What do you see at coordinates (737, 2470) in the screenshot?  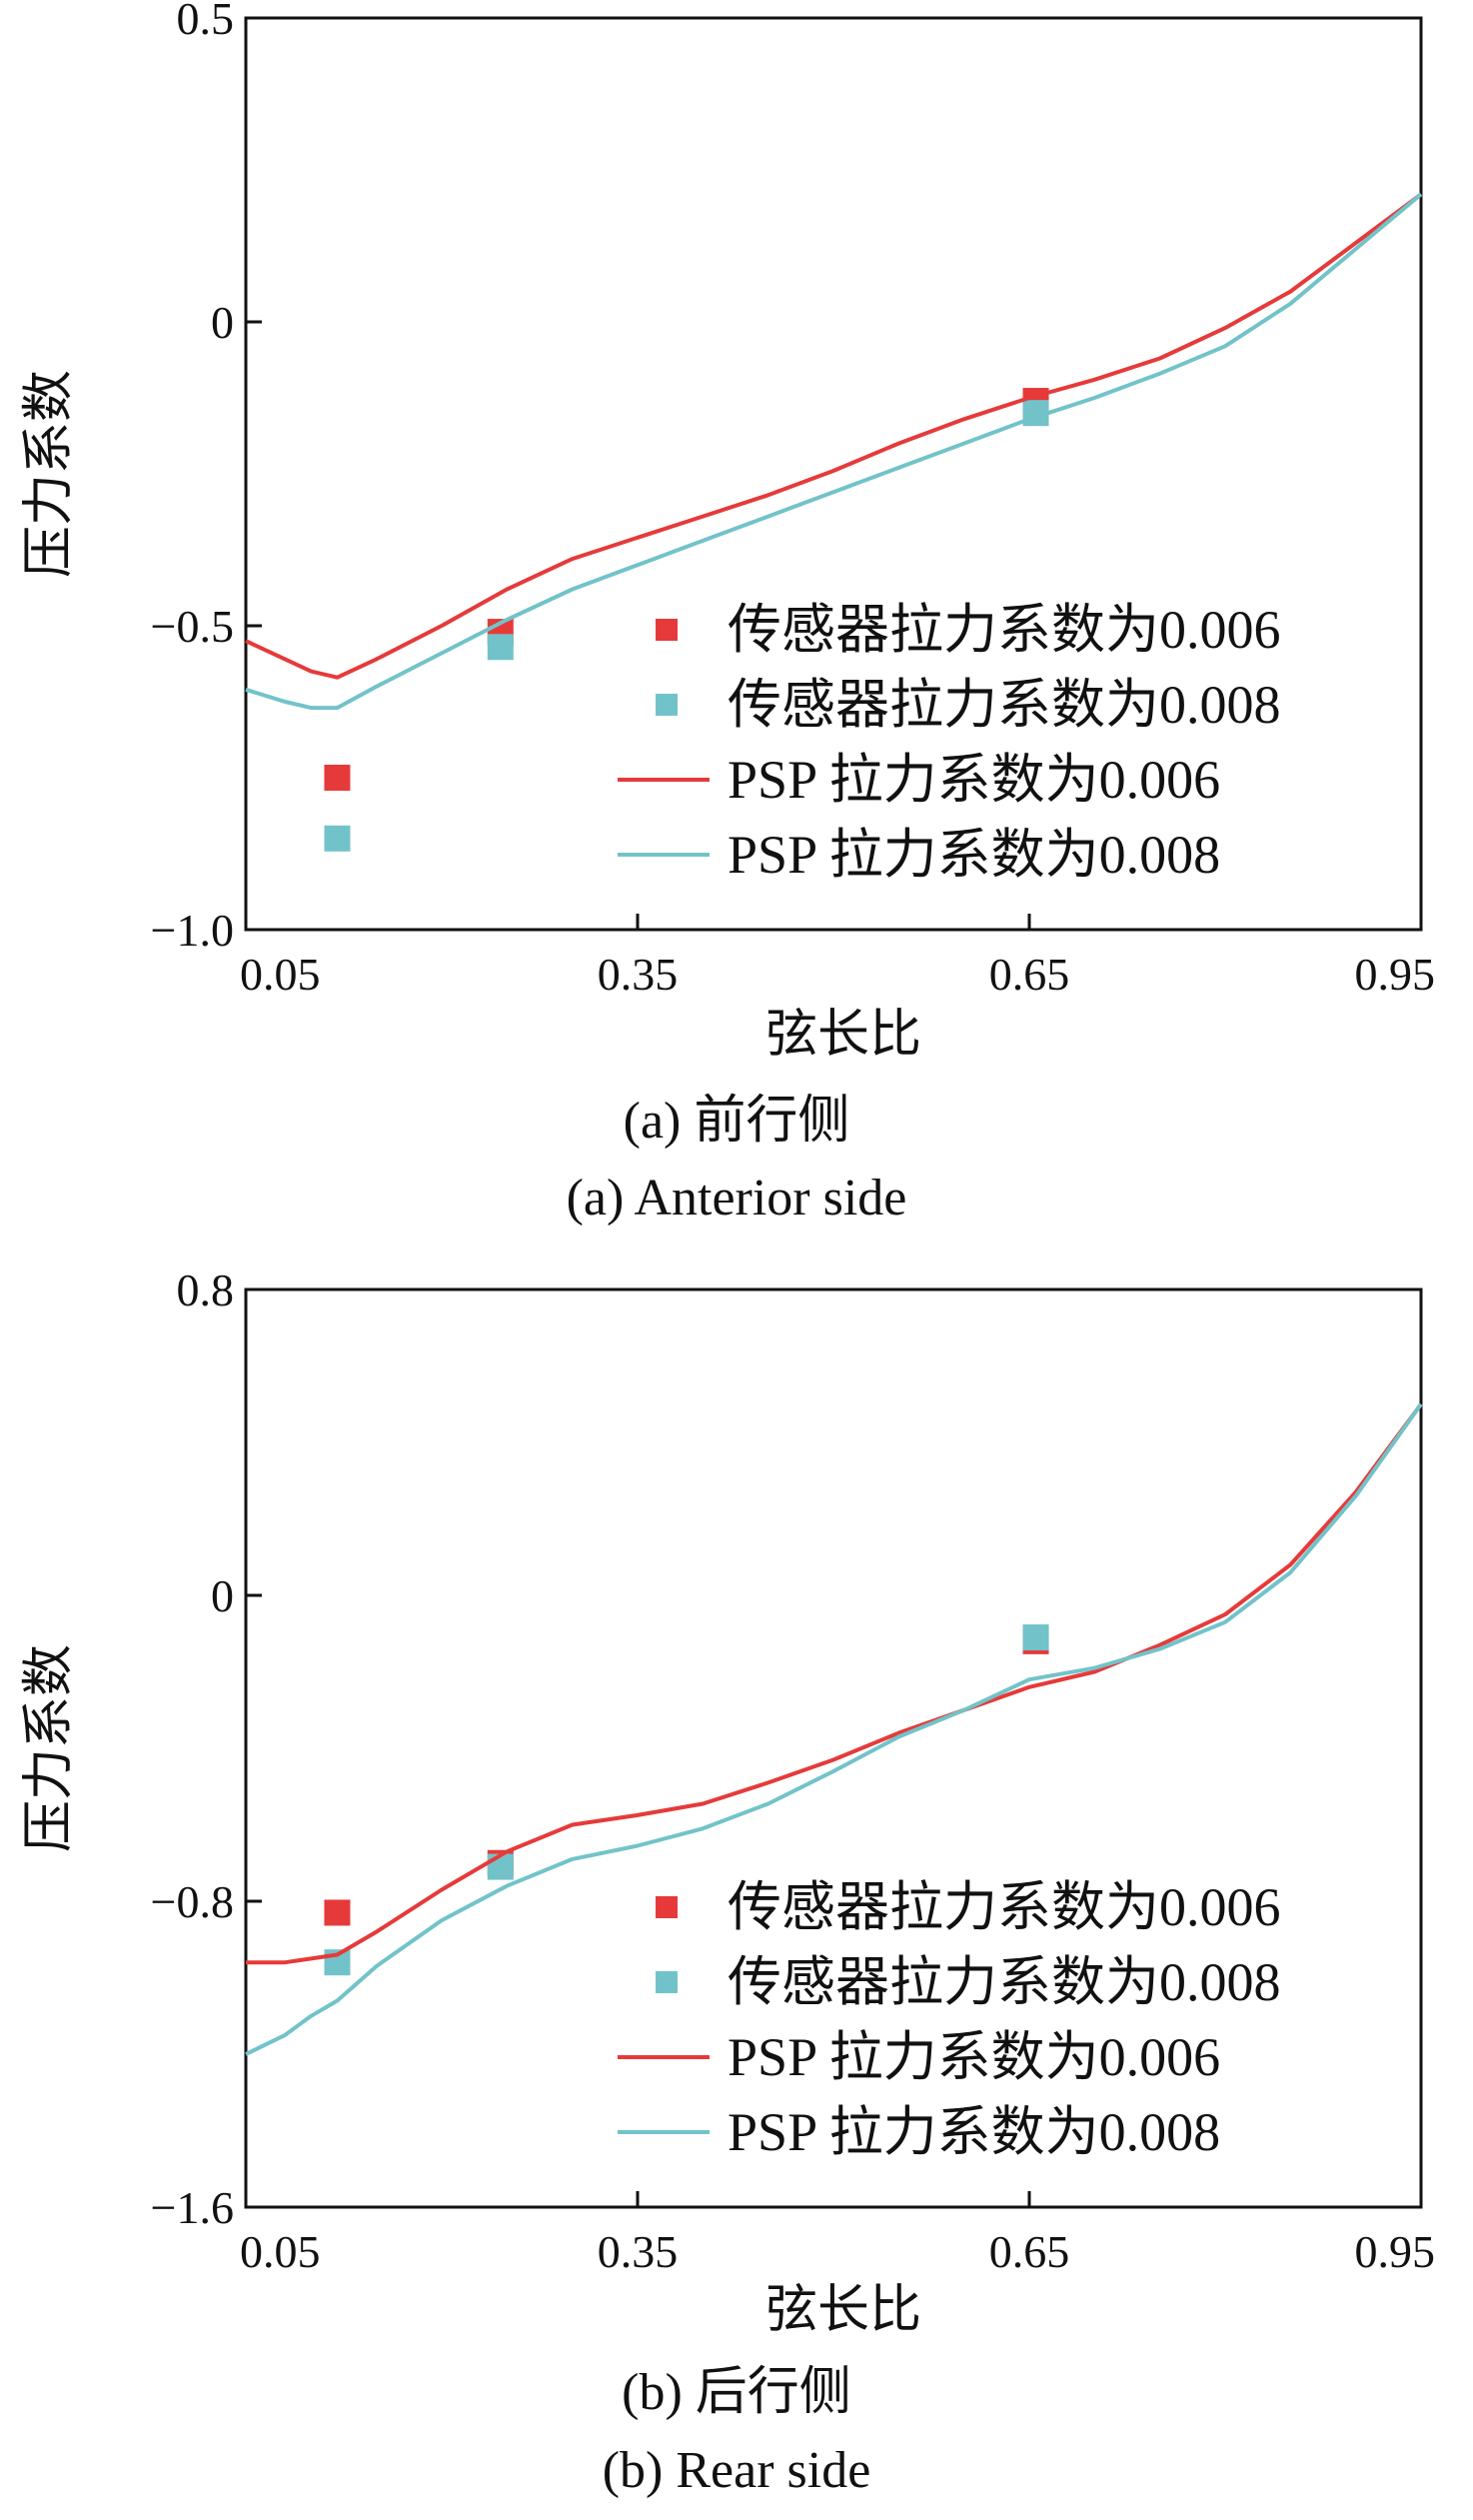 I see `caption-english: (b) Rear side` at bounding box center [737, 2470].